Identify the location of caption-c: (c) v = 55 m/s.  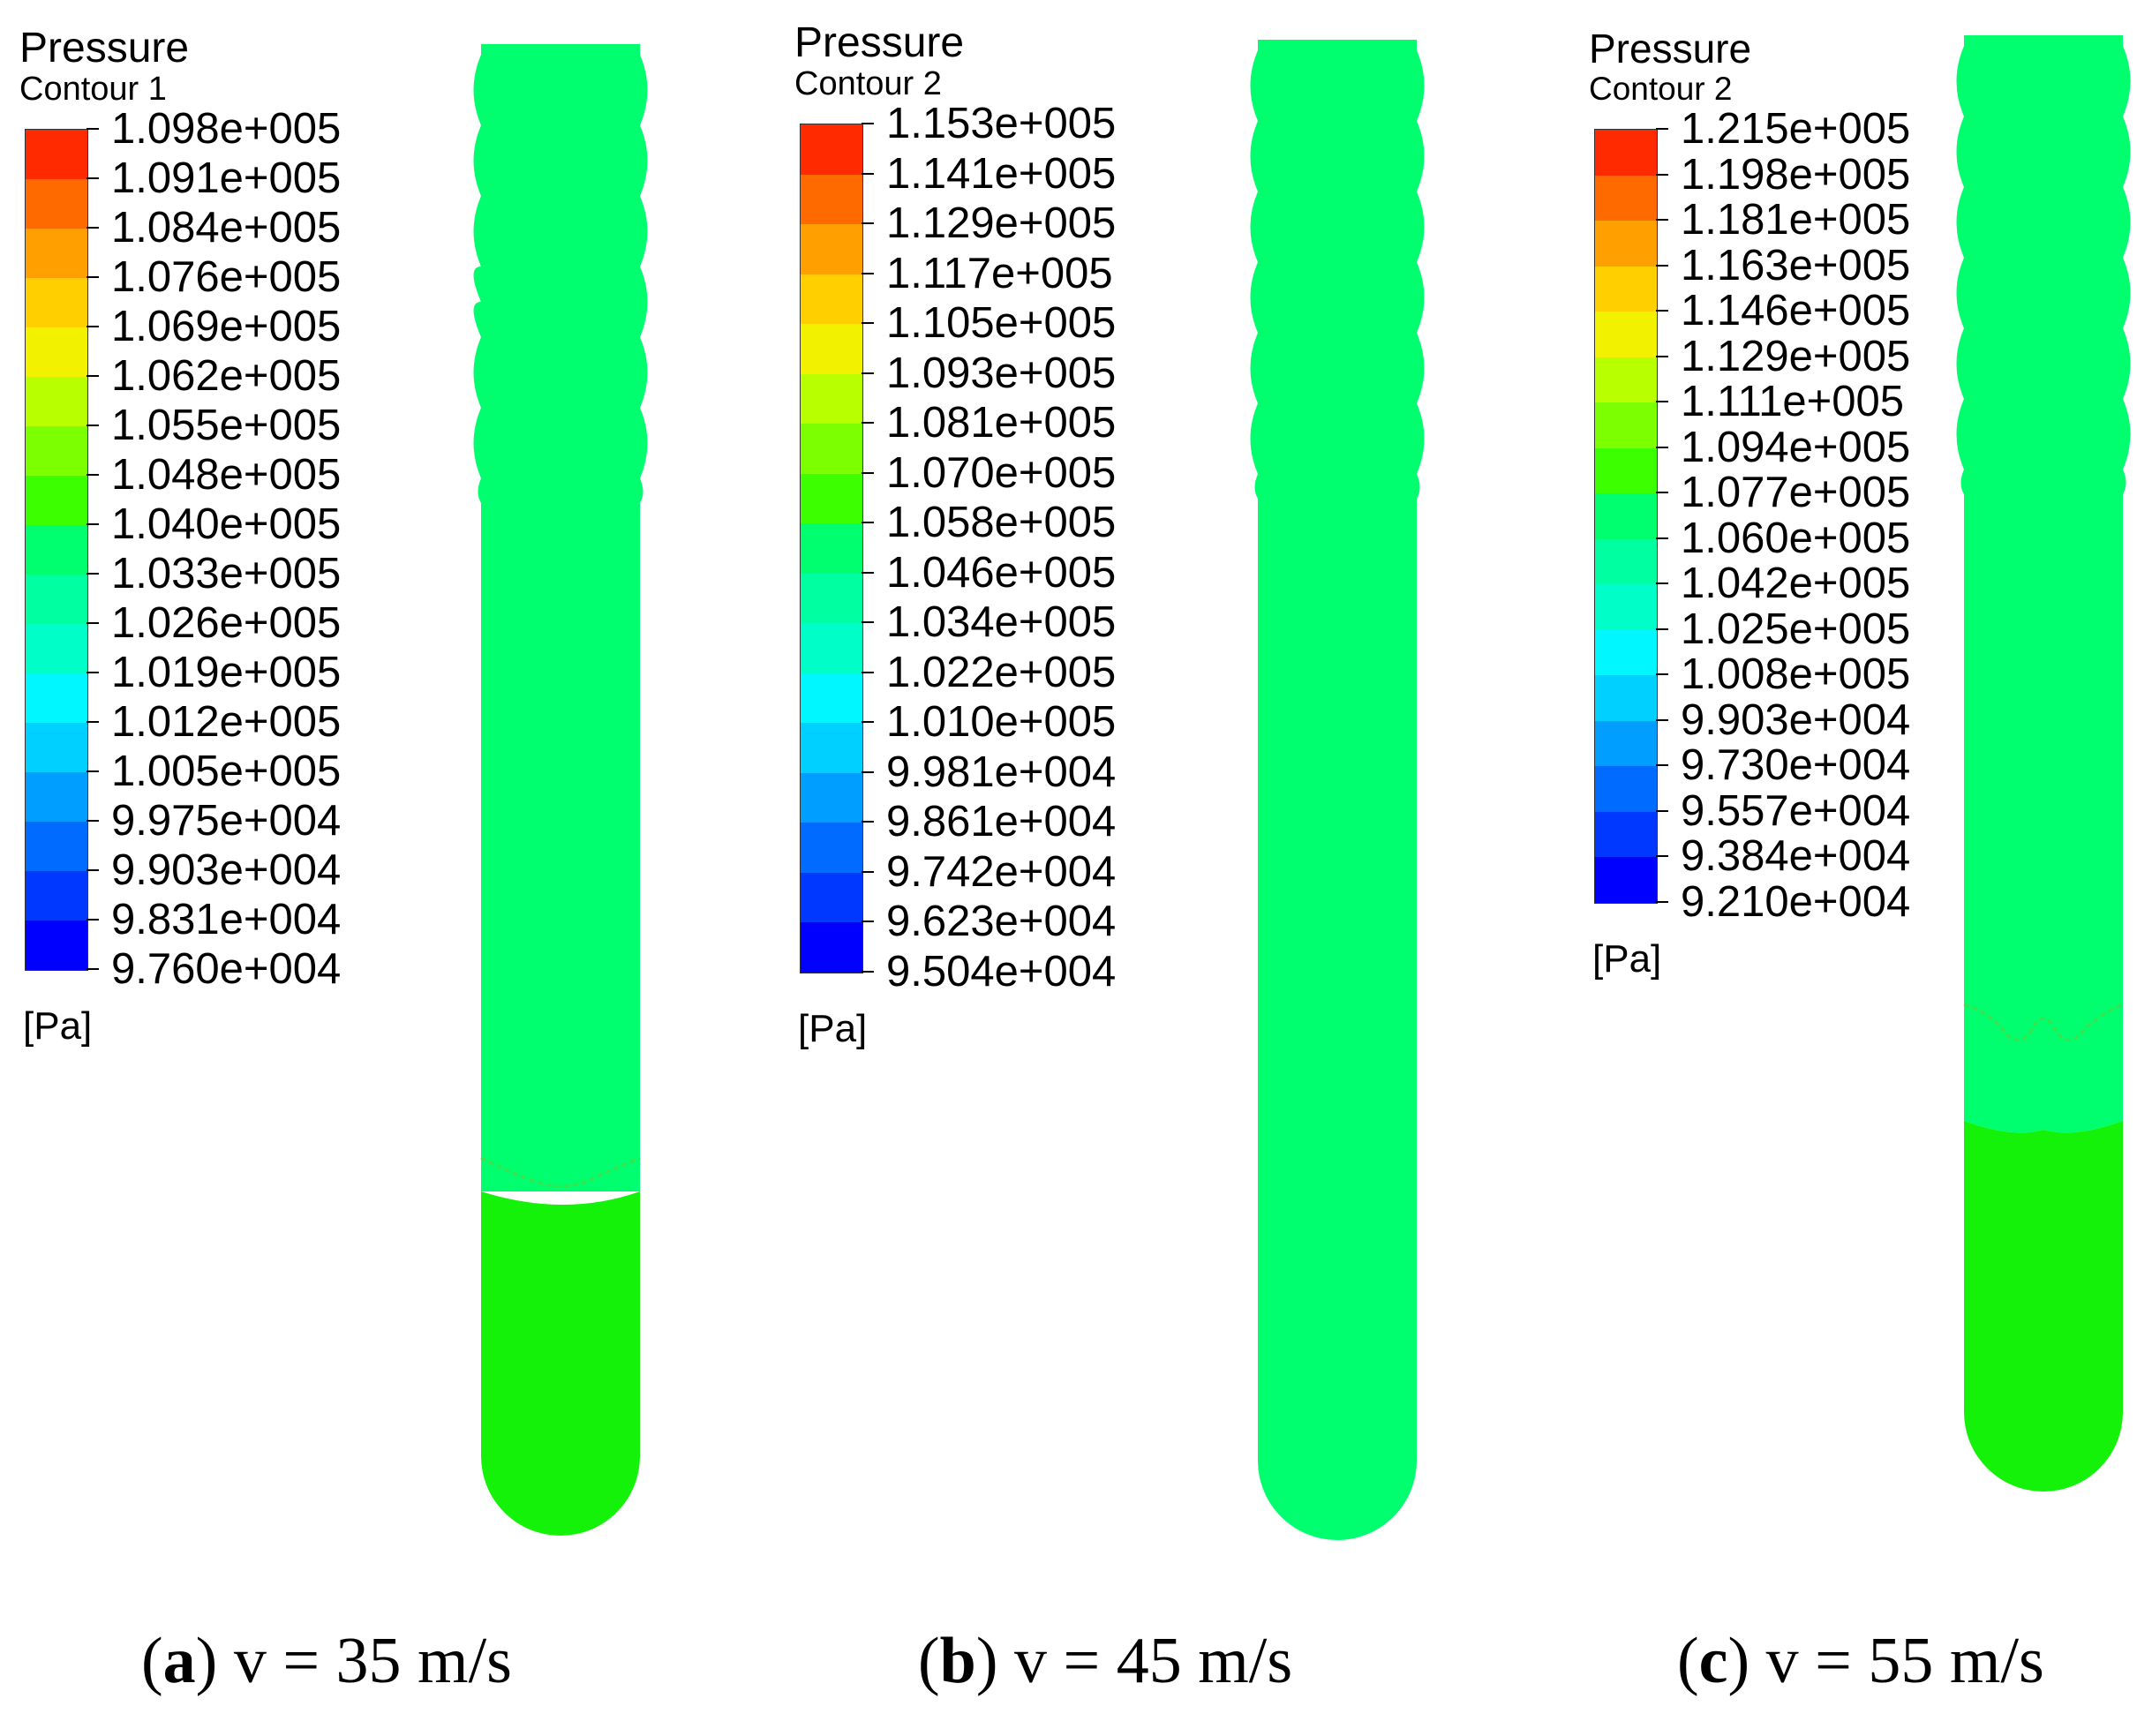
(1860, 1661).